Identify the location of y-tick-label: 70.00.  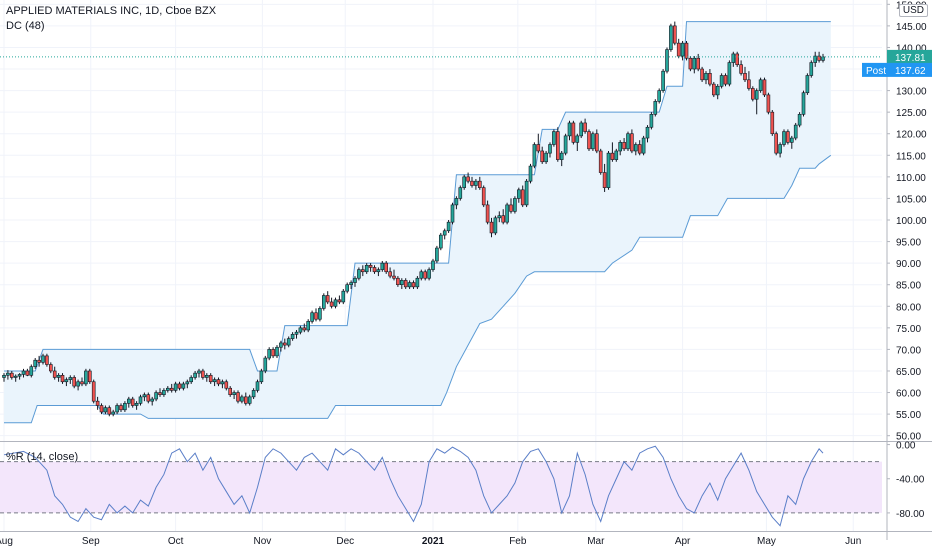
(908, 350).